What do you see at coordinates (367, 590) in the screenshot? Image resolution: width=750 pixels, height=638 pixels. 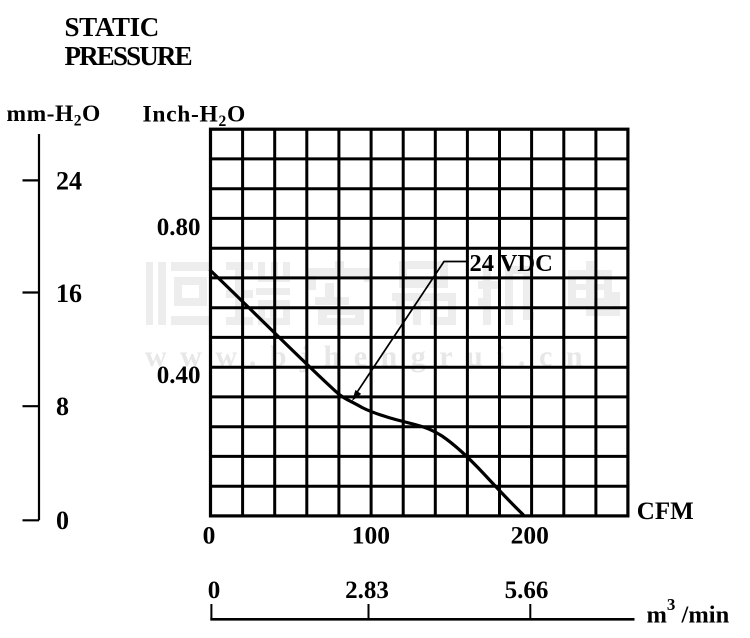 I see `svg-text: 2.83` at bounding box center [367, 590].